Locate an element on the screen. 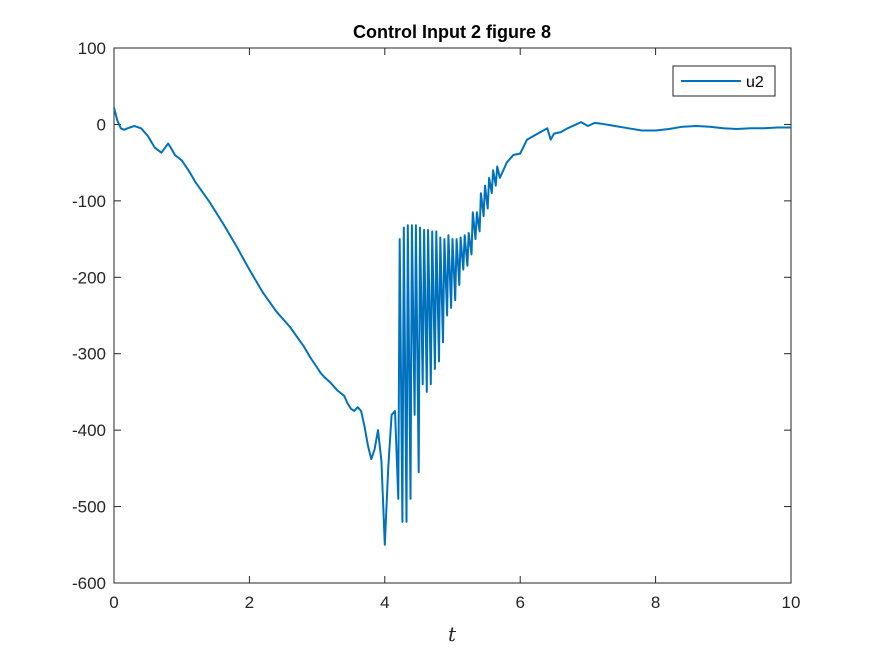 The image size is (875, 656). y-tick-label--100: -100 is located at coordinates (89, 201).